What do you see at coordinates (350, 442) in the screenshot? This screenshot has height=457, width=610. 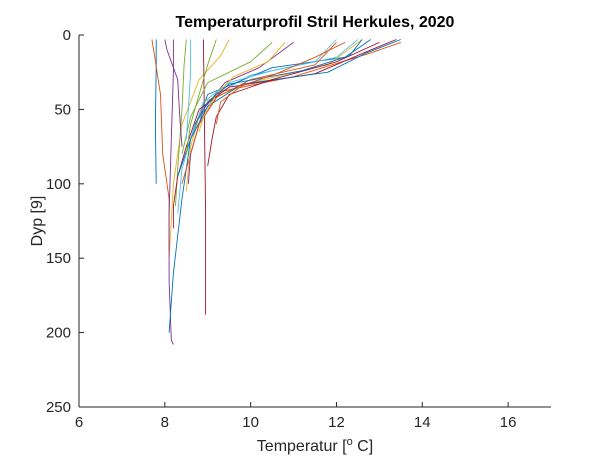 I see `x-axis-title-sup: o` at bounding box center [350, 442].